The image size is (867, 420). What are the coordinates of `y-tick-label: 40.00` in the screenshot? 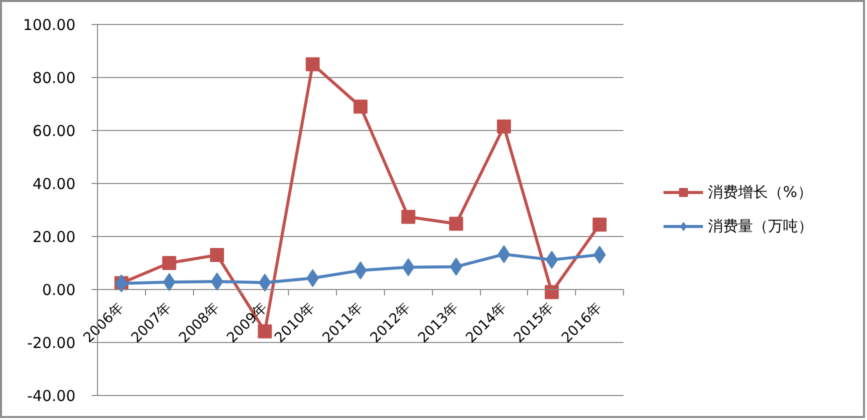 It's located at (54, 184).